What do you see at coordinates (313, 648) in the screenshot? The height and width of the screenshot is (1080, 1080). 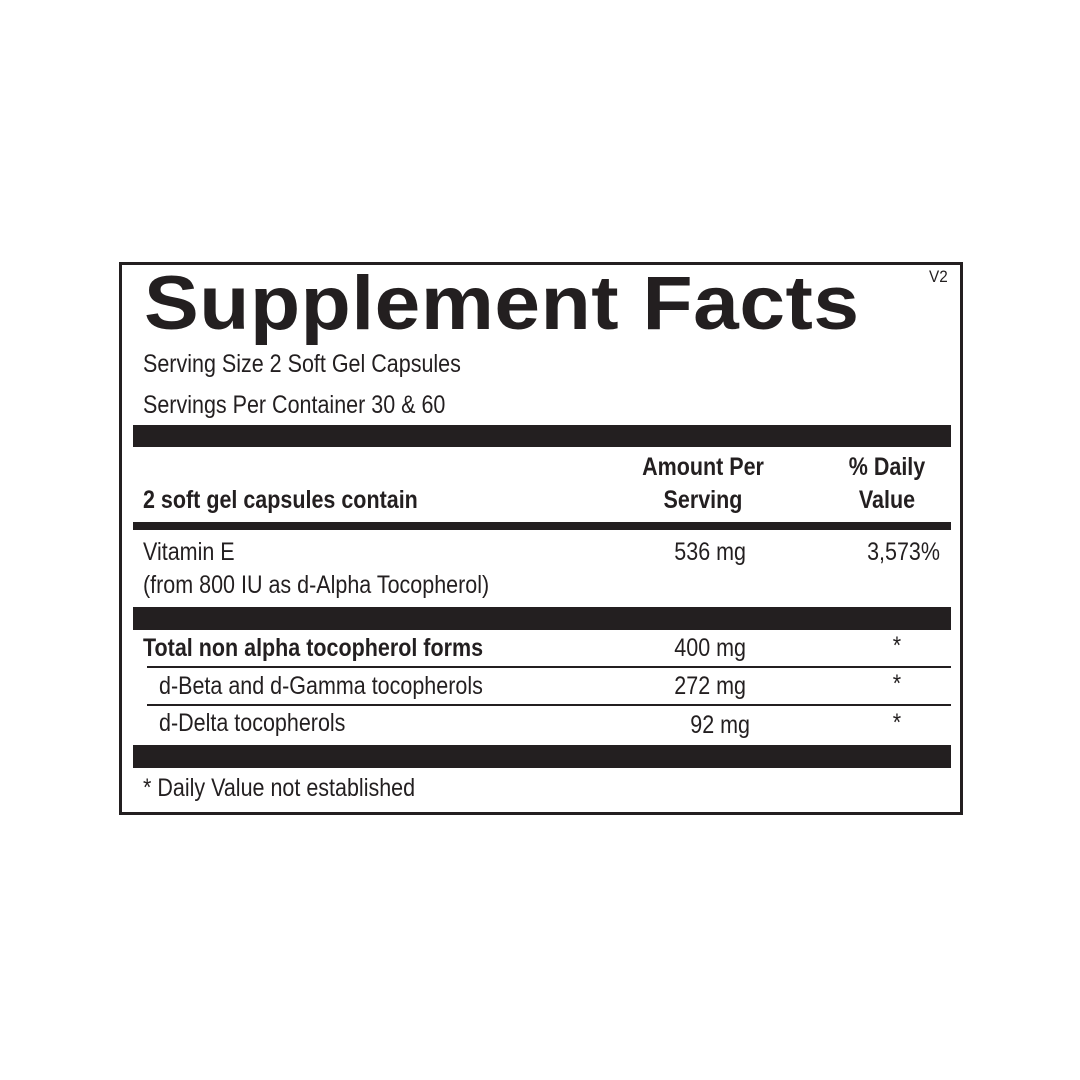 I see `nutrient-name: Total non alpha tocopherol forms` at bounding box center [313, 648].